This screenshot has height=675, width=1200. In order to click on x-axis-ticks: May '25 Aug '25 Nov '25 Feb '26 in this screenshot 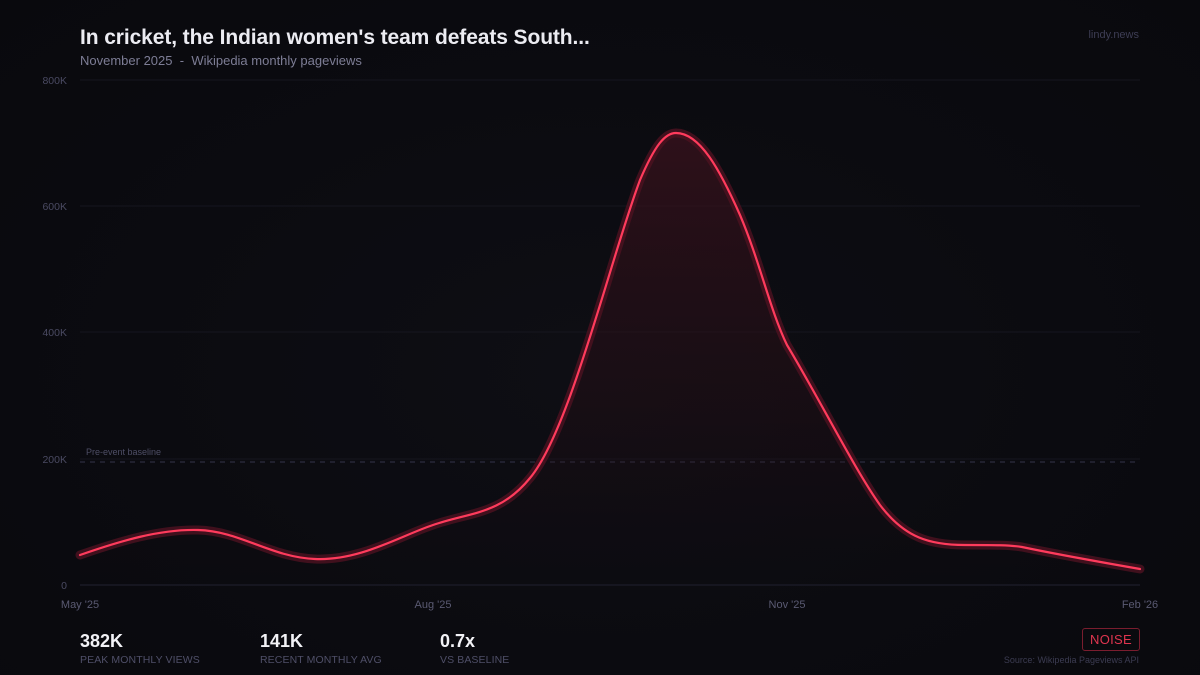, I will do `click(609, 605)`.